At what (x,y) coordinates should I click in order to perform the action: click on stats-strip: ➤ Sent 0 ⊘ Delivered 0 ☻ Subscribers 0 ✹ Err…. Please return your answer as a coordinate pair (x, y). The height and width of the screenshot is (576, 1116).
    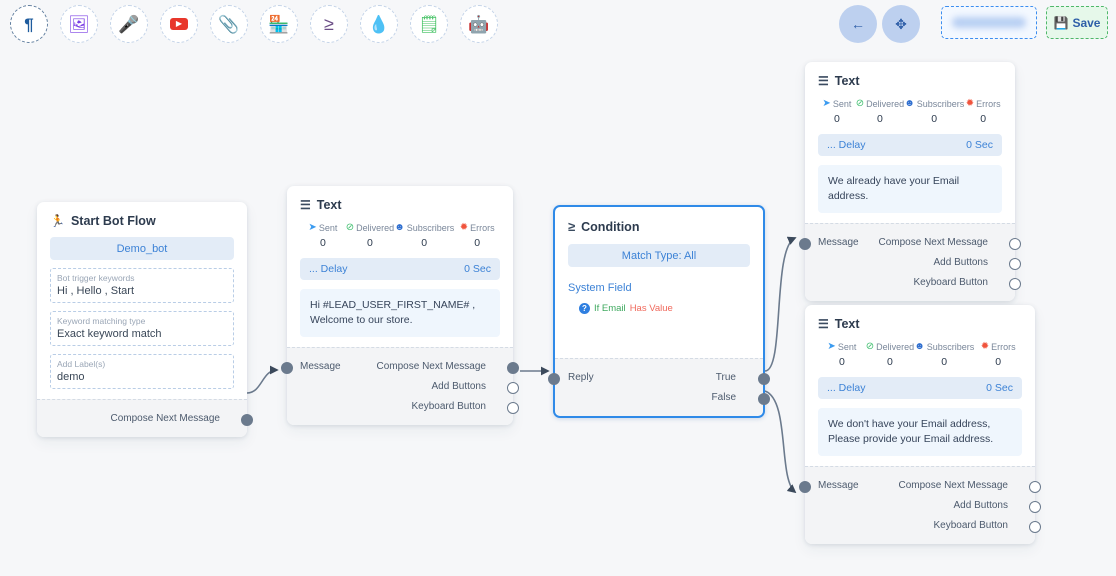
    Looking at the image, I should click on (910, 112).